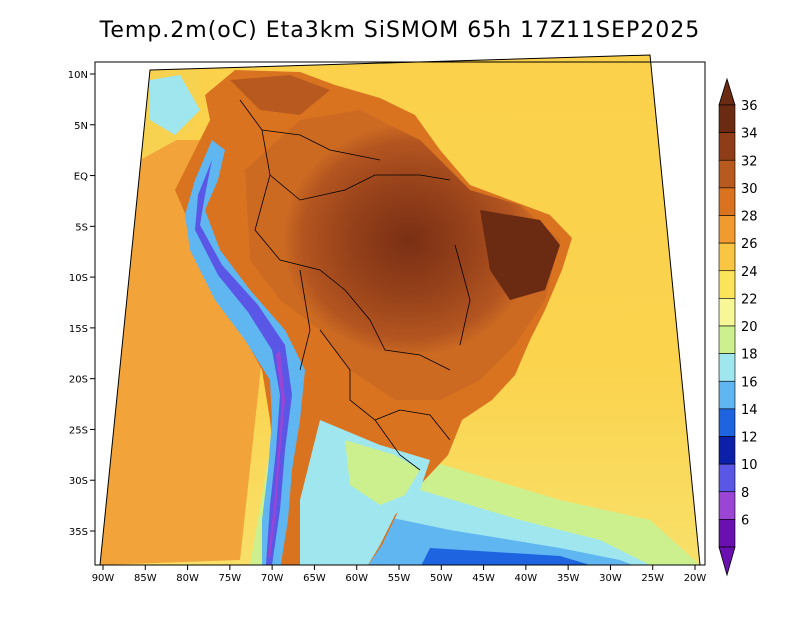 This screenshot has width=800, height=618. Describe the element at coordinates (81, 177) in the screenshot. I see `lat-label: EQ` at that location.